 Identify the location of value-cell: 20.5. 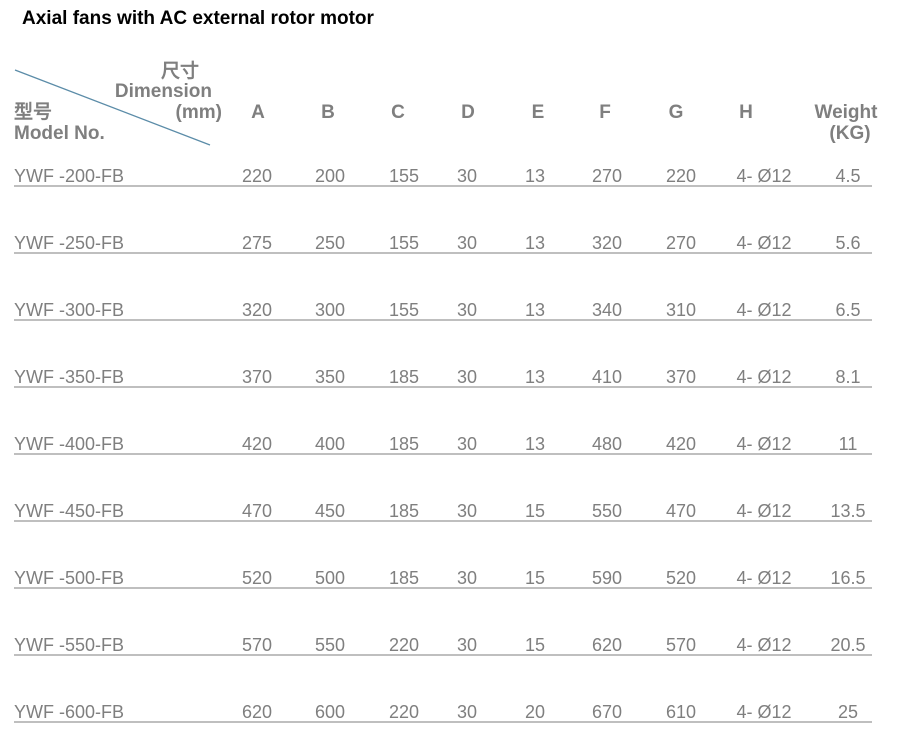
(847, 645).